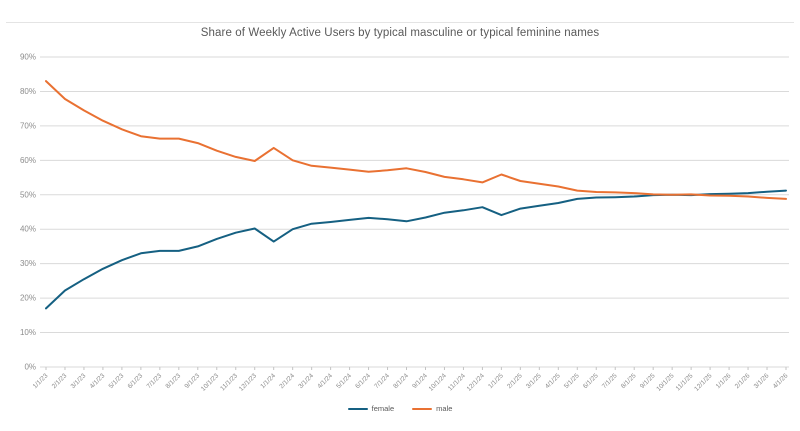 The height and width of the screenshot is (431, 800). I want to click on female-line-swatch, so click(357, 408).